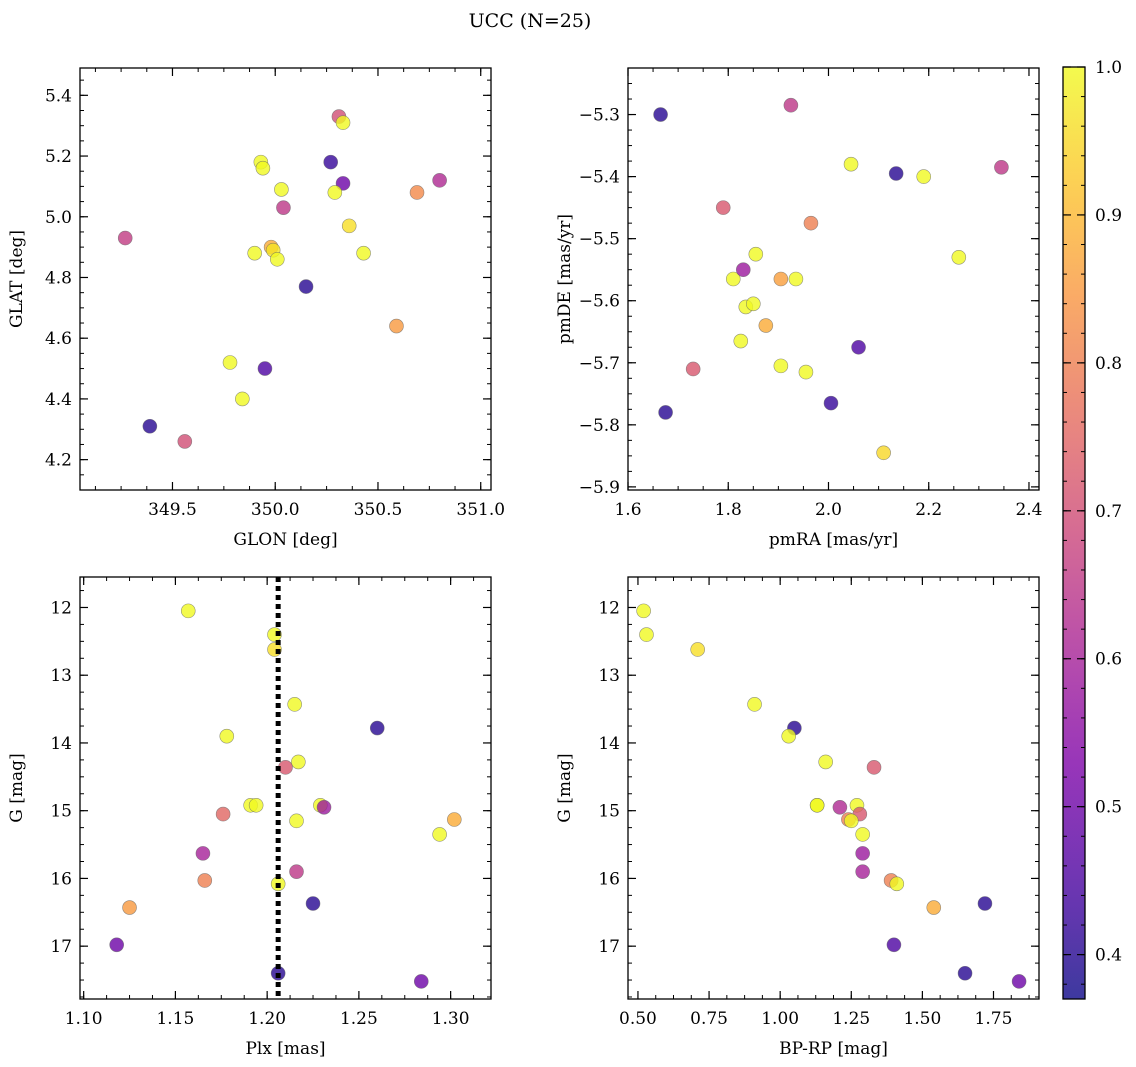  Describe the element at coordinates (84, 1019) in the screenshot. I see `x-tick-label: 1.10` at that location.